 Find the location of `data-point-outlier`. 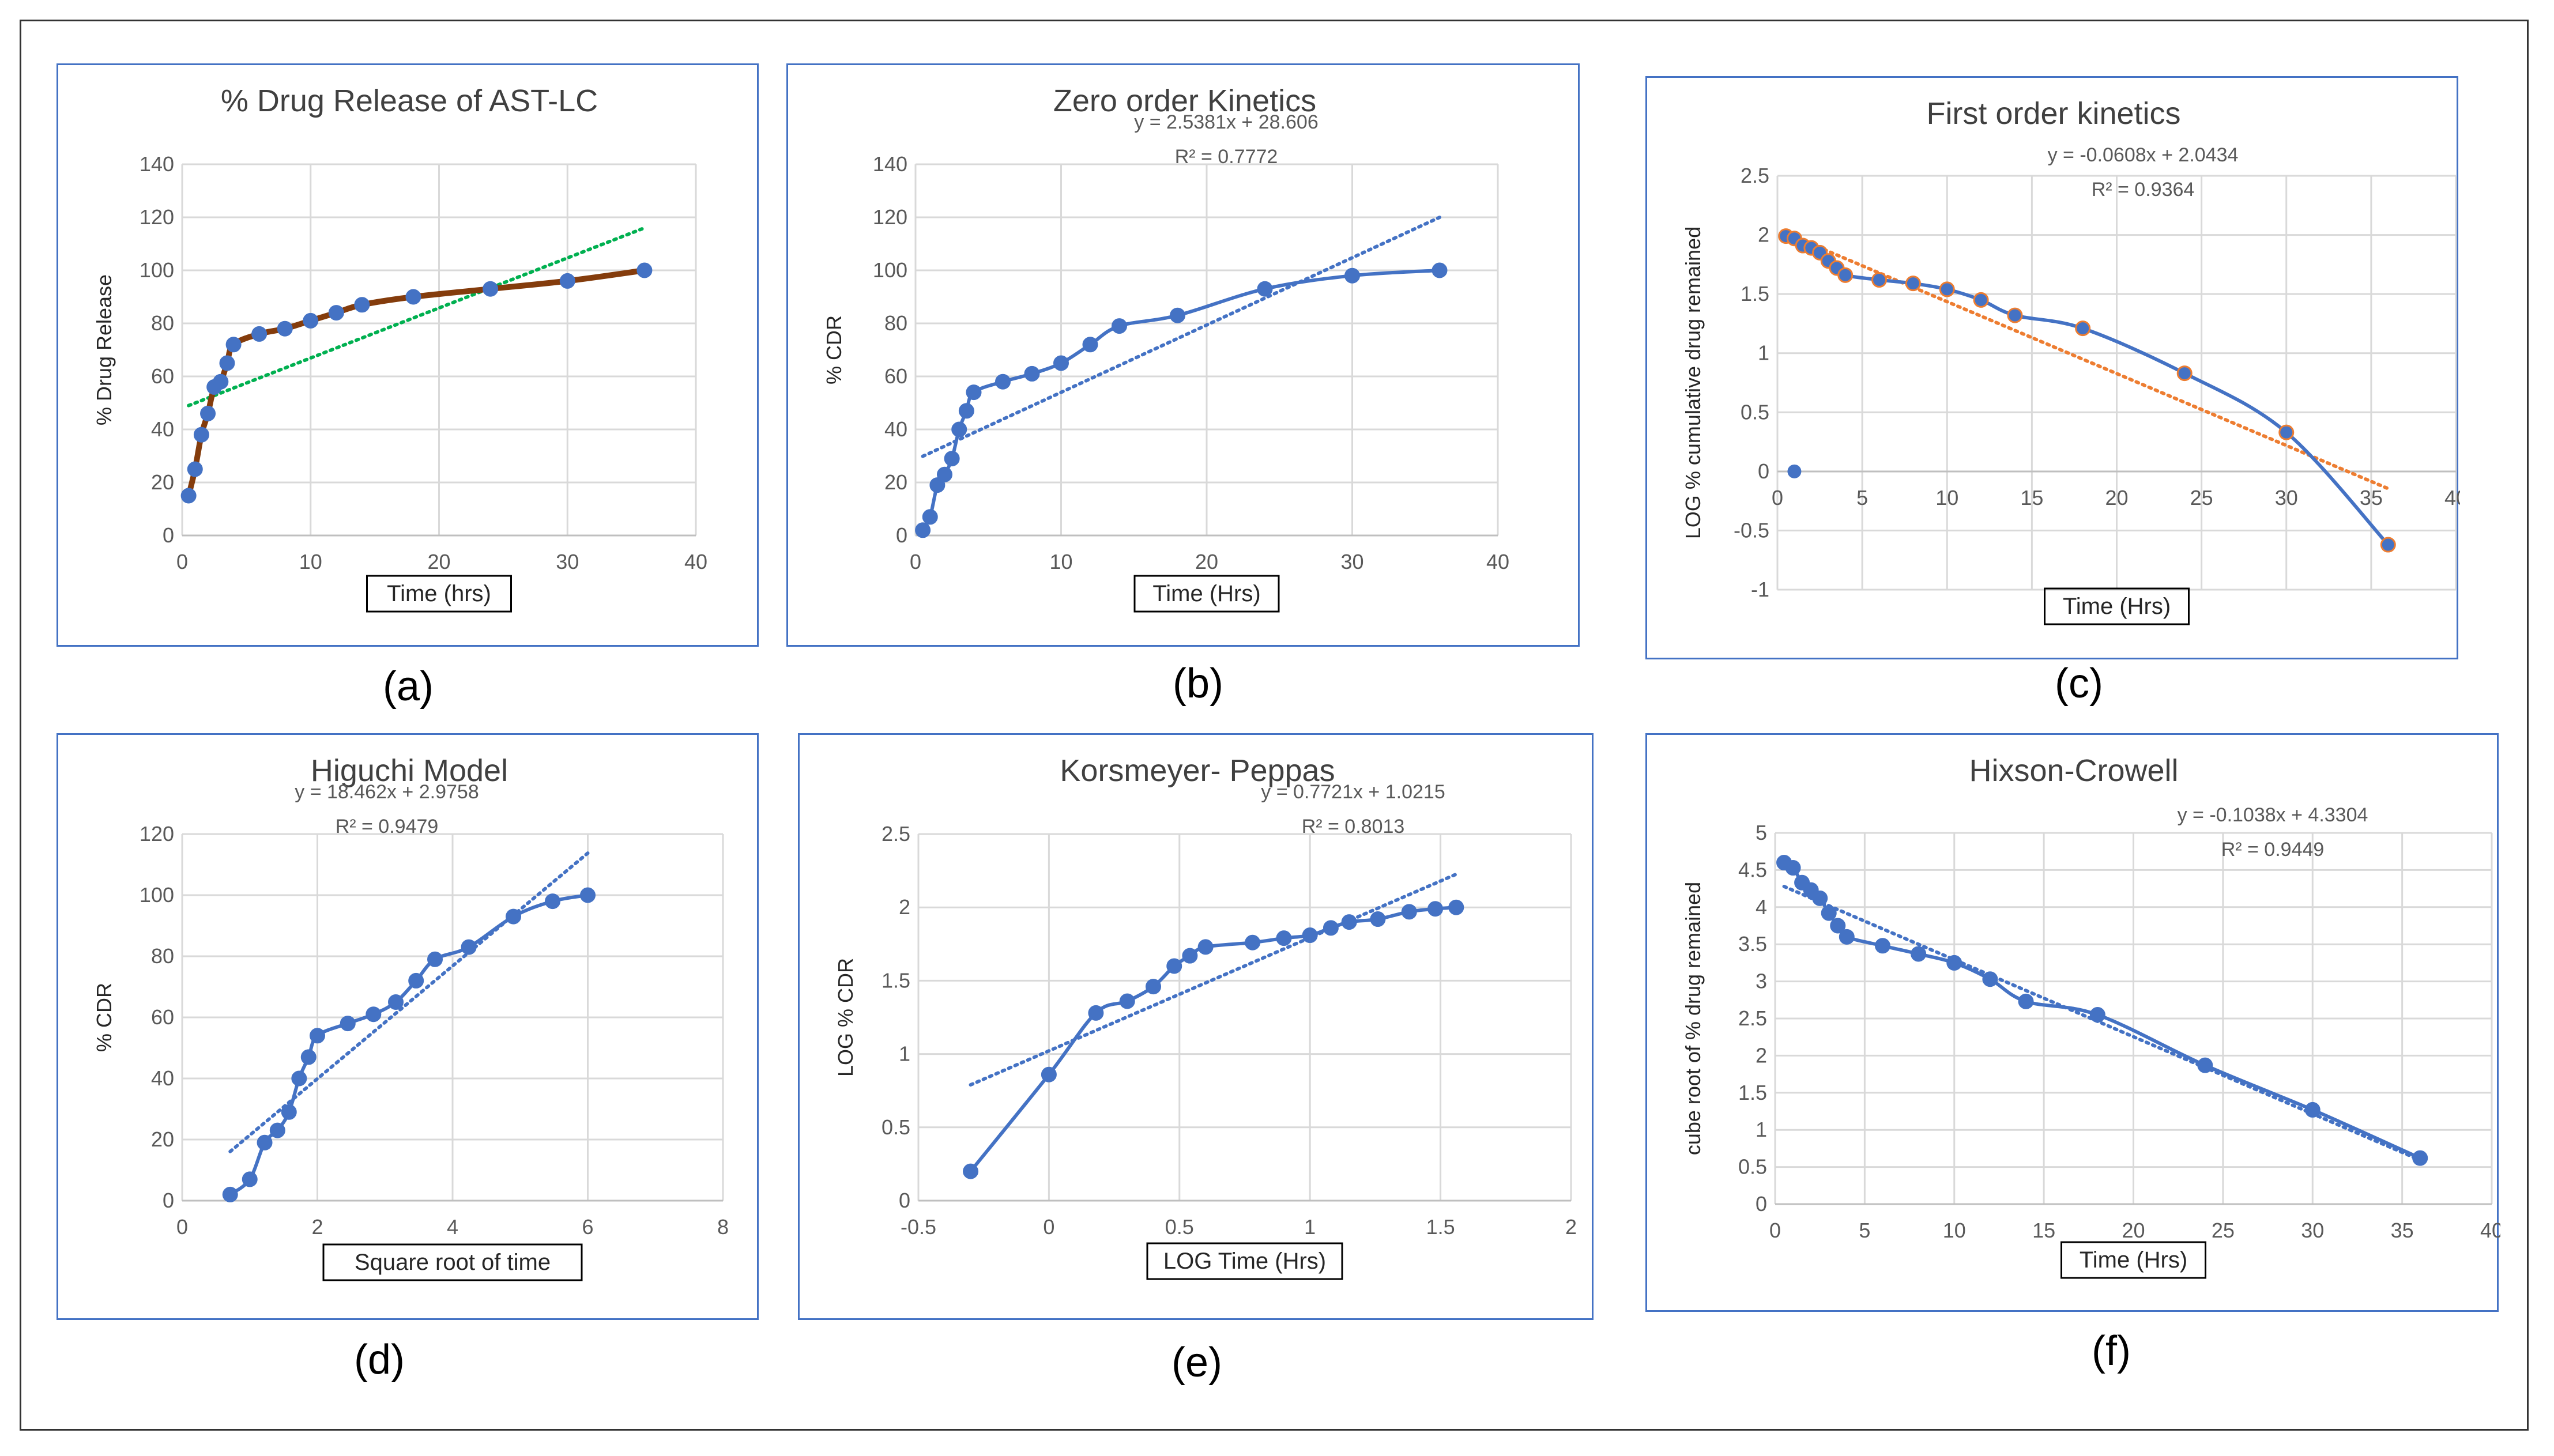

data-point-outlier is located at coordinates (1794, 471).